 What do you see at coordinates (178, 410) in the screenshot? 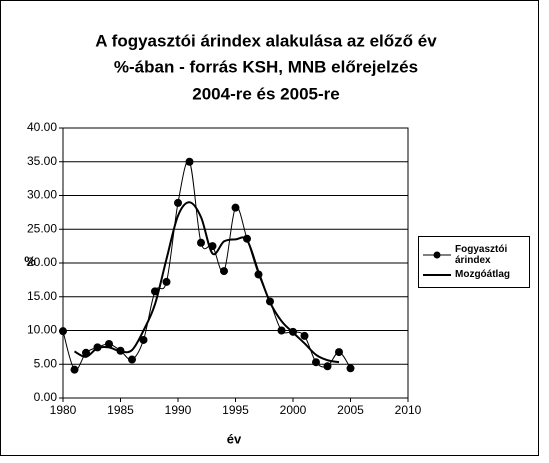
I see `x-tick-label: 1990` at bounding box center [178, 410].